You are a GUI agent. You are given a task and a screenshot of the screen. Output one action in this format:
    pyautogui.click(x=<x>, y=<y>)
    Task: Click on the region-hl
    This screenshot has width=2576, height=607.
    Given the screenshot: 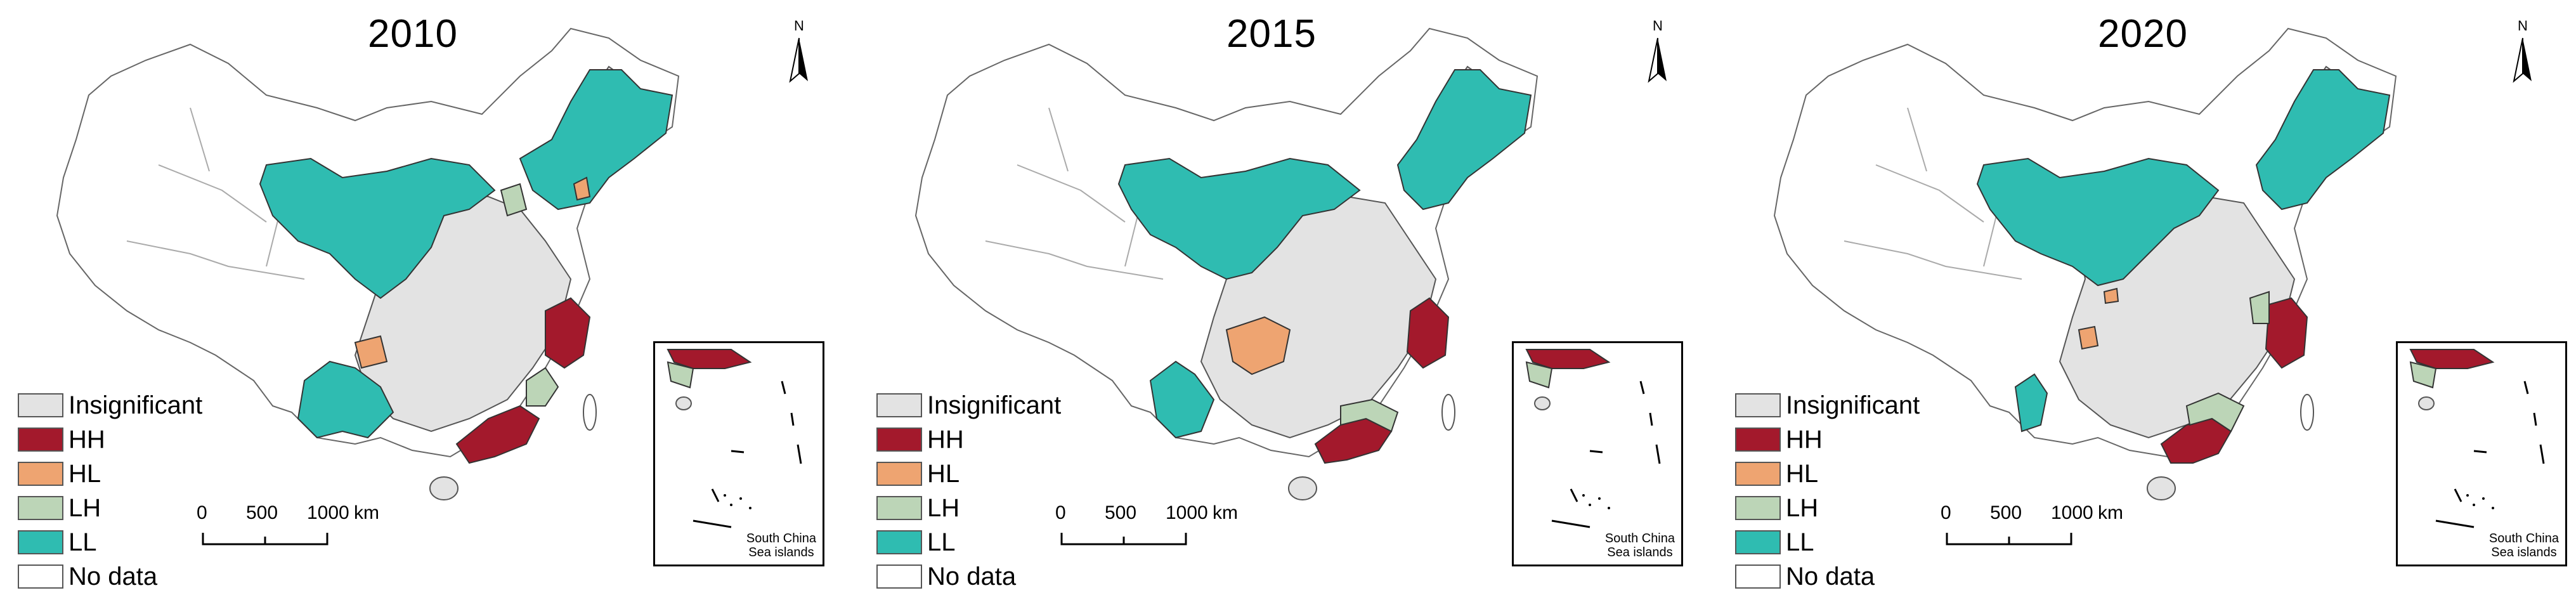 What is the action you would take?
    pyautogui.click(x=1258, y=345)
    